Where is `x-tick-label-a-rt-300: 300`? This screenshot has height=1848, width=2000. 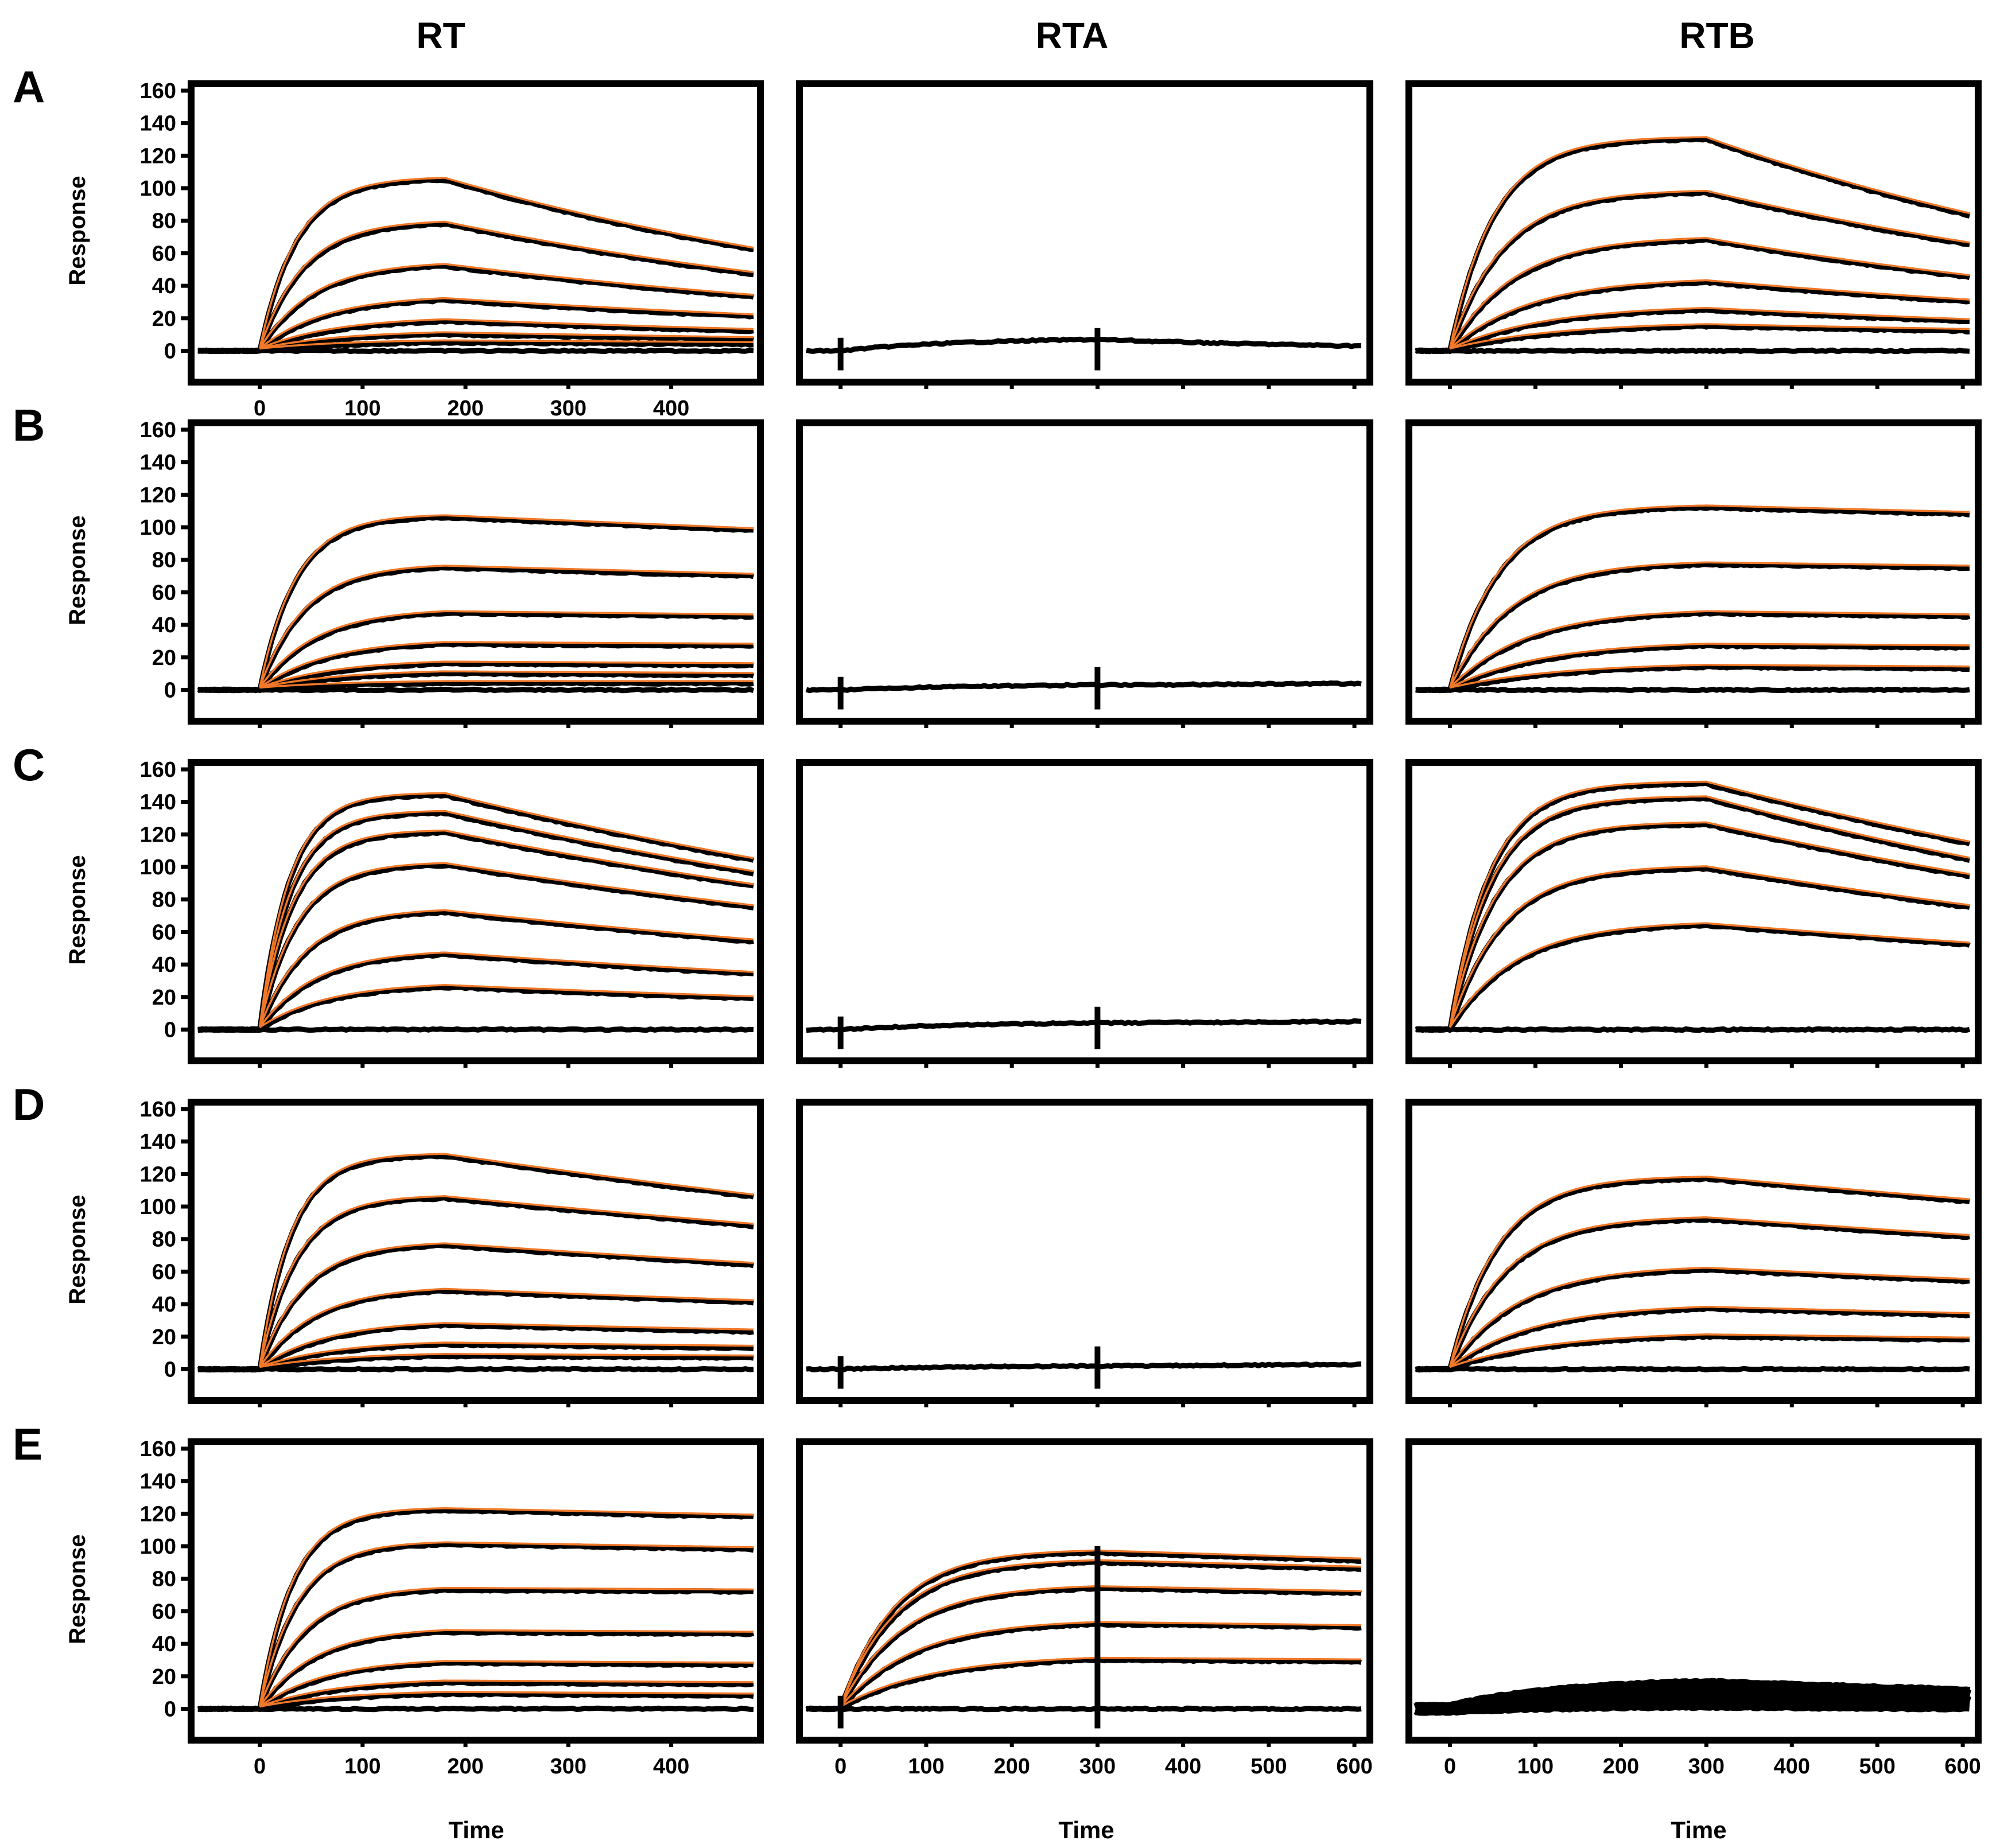
x-tick-label-a-rt-300: 300 is located at coordinates (568, 408).